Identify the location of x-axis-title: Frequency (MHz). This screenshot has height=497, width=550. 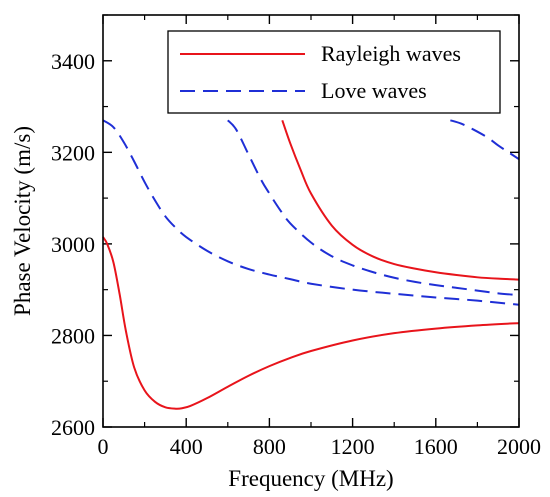
(310, 478).